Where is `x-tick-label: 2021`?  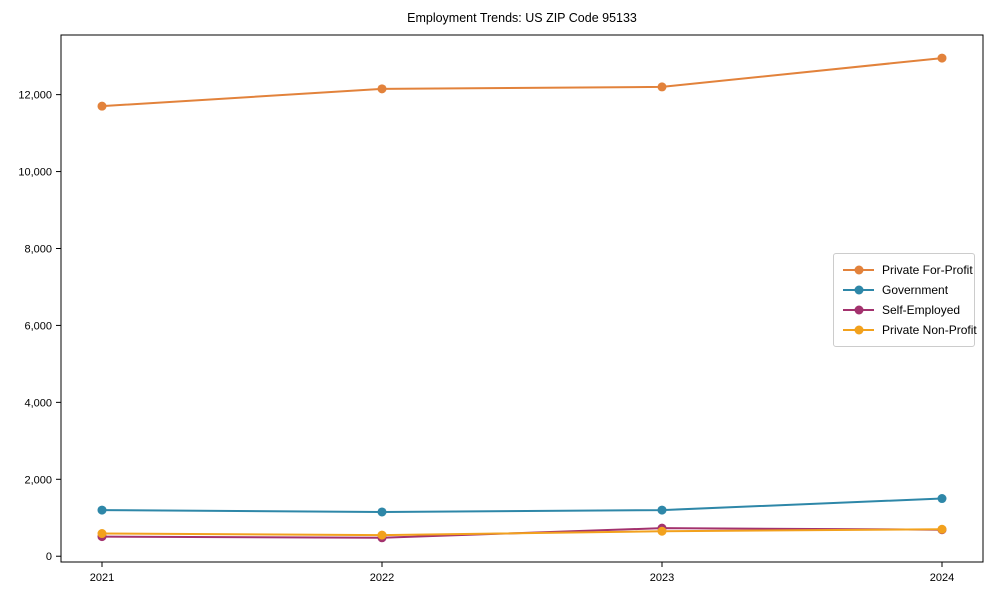
x-tick-label: 2021 is located at coordinates (102, 578).